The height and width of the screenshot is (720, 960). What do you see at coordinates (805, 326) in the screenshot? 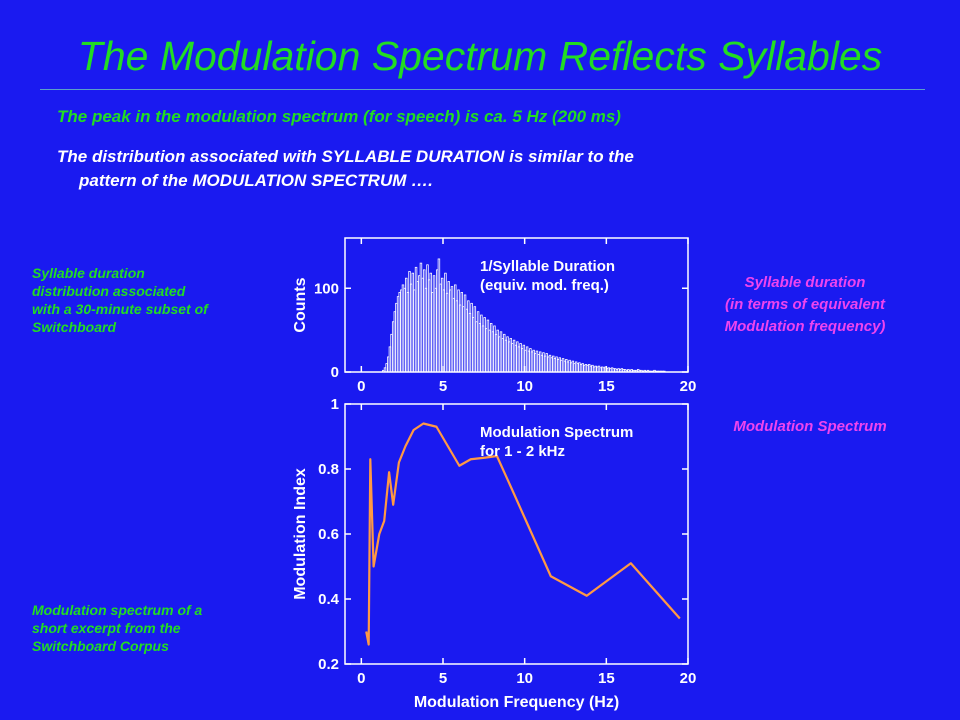
I see `label-line: Modulation frequency)` at bounding box center [805, 326].